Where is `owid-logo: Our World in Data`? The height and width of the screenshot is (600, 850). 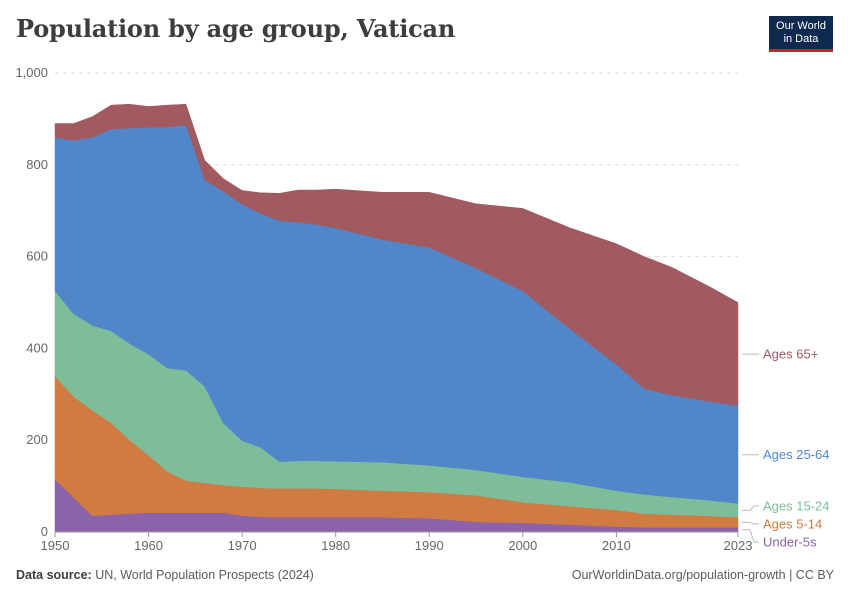 owid-logo: Our World in Data is located at coordinates (801, 34).